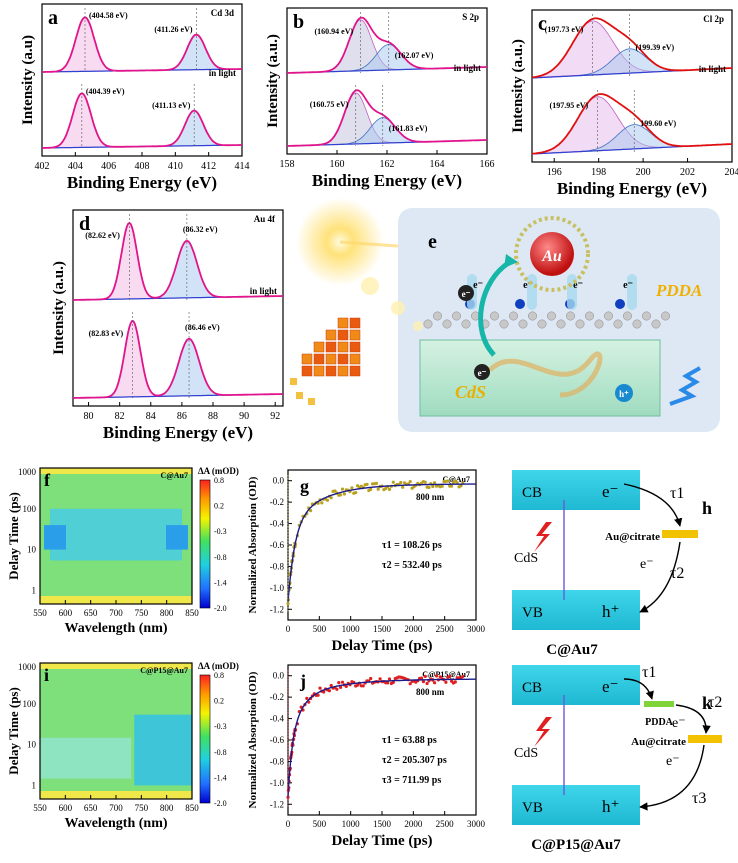 This screenshot has width=738, height=863. I want to click on x-tick-label: 800, so click(167, 613).